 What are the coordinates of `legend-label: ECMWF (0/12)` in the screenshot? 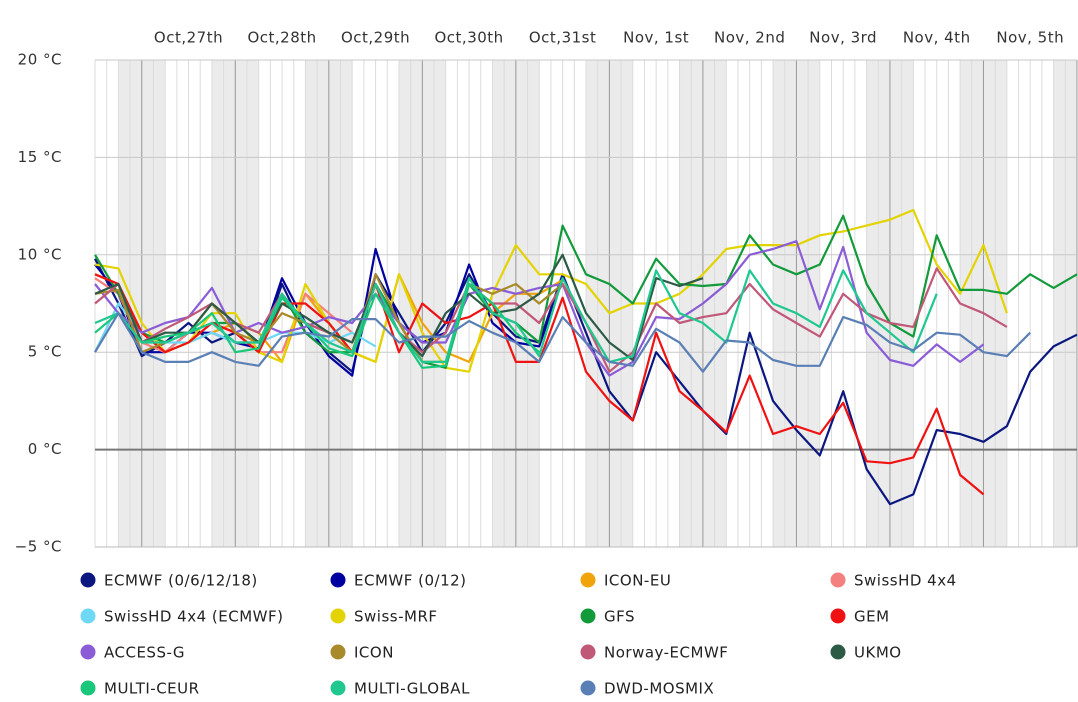 It's located at (410, 581).